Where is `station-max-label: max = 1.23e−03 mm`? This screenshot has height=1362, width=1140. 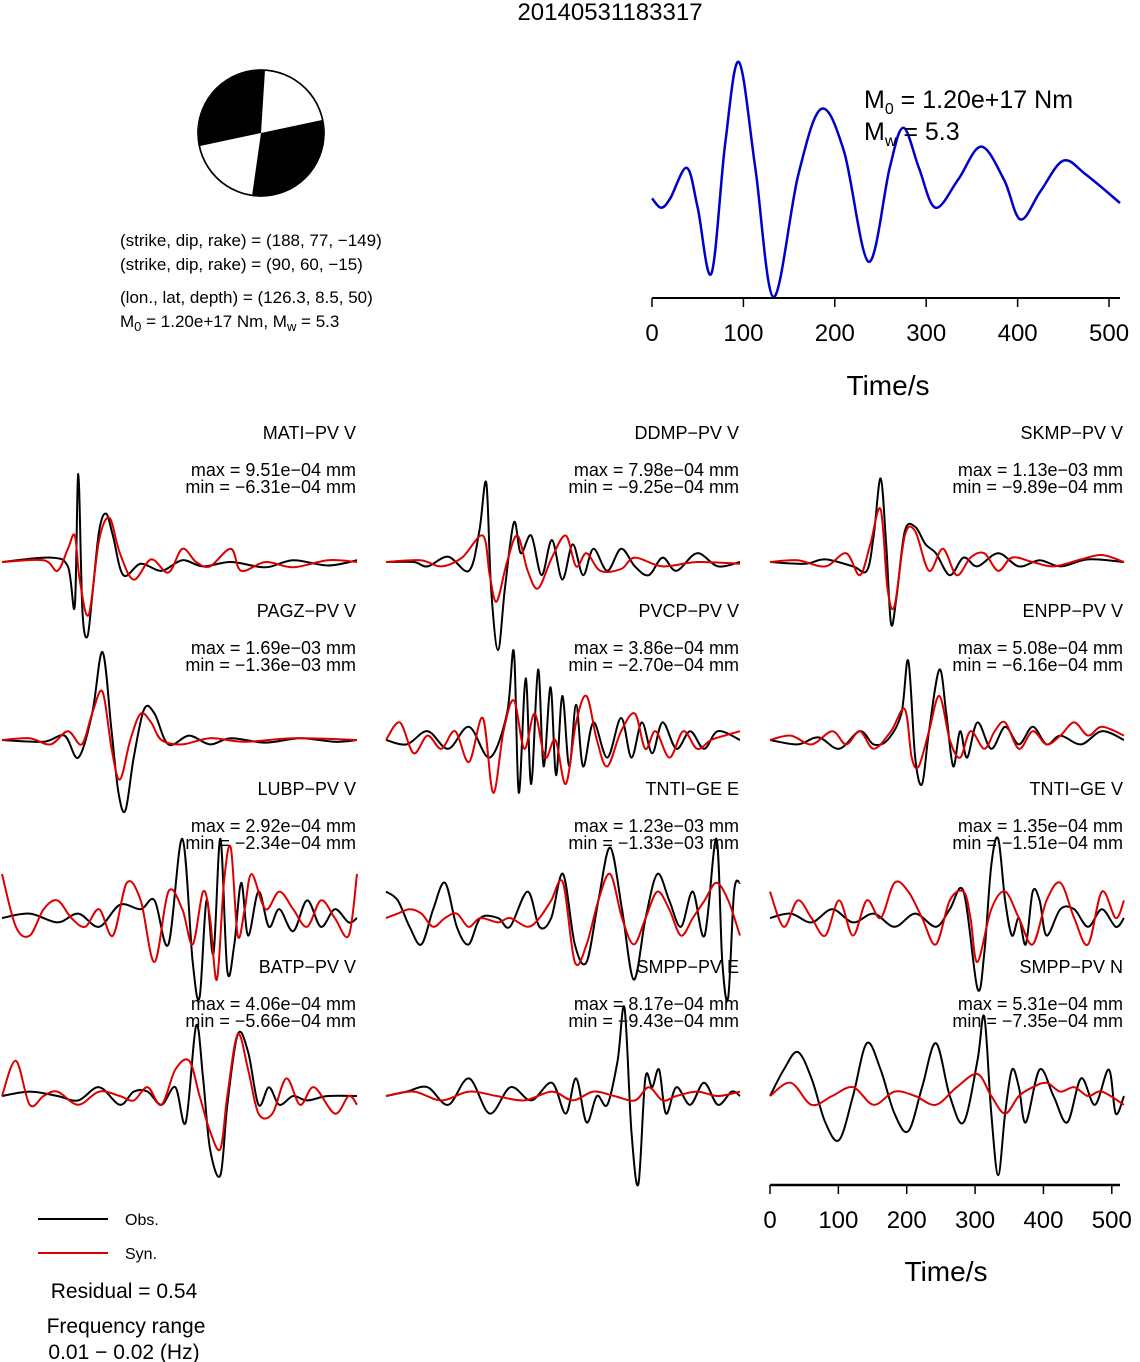
station-max-label: max = 1.23e−03 mm is located at coordinates (656, 826).